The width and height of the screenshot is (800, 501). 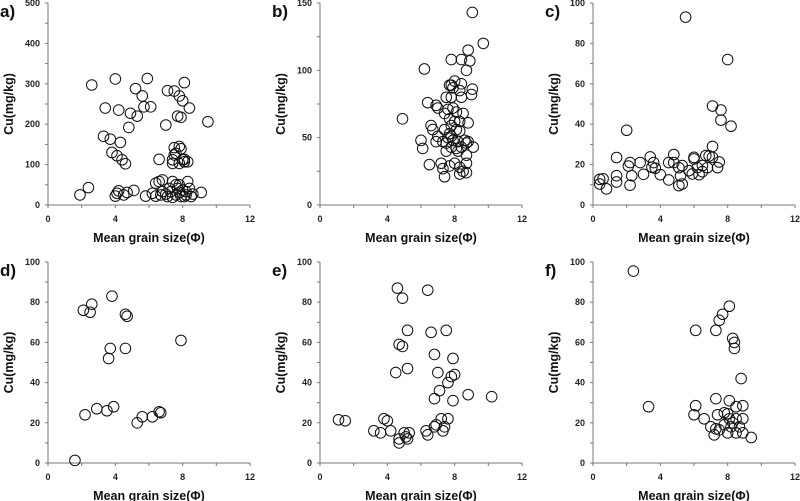 I want to click on panel-label: b), so click(x=280, y=11).